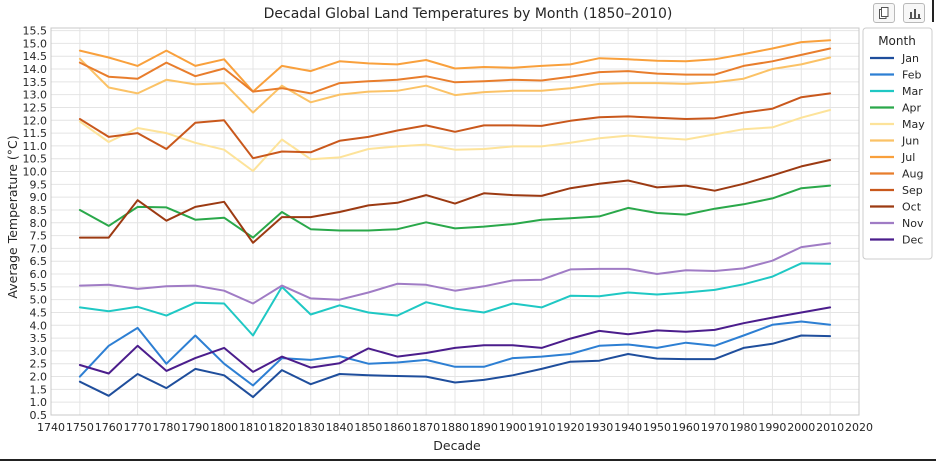  I want to click on x-tick-label: 1850, so click(368, 427).